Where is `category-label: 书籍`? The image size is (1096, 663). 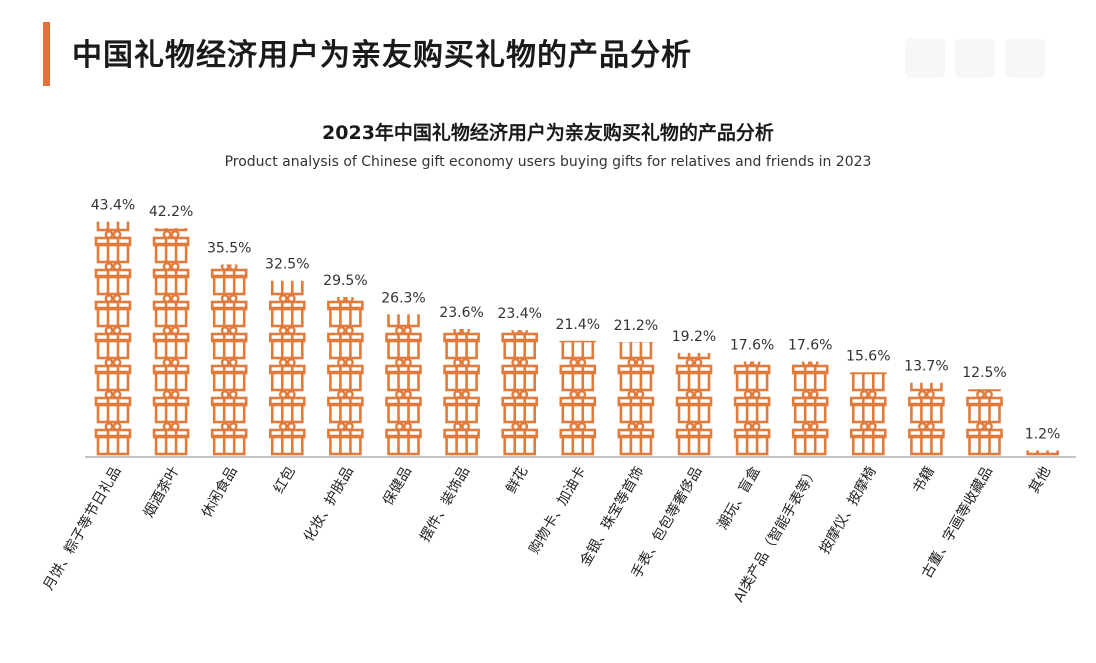 category-label: 书籍 is located at coordinates (923, 480).